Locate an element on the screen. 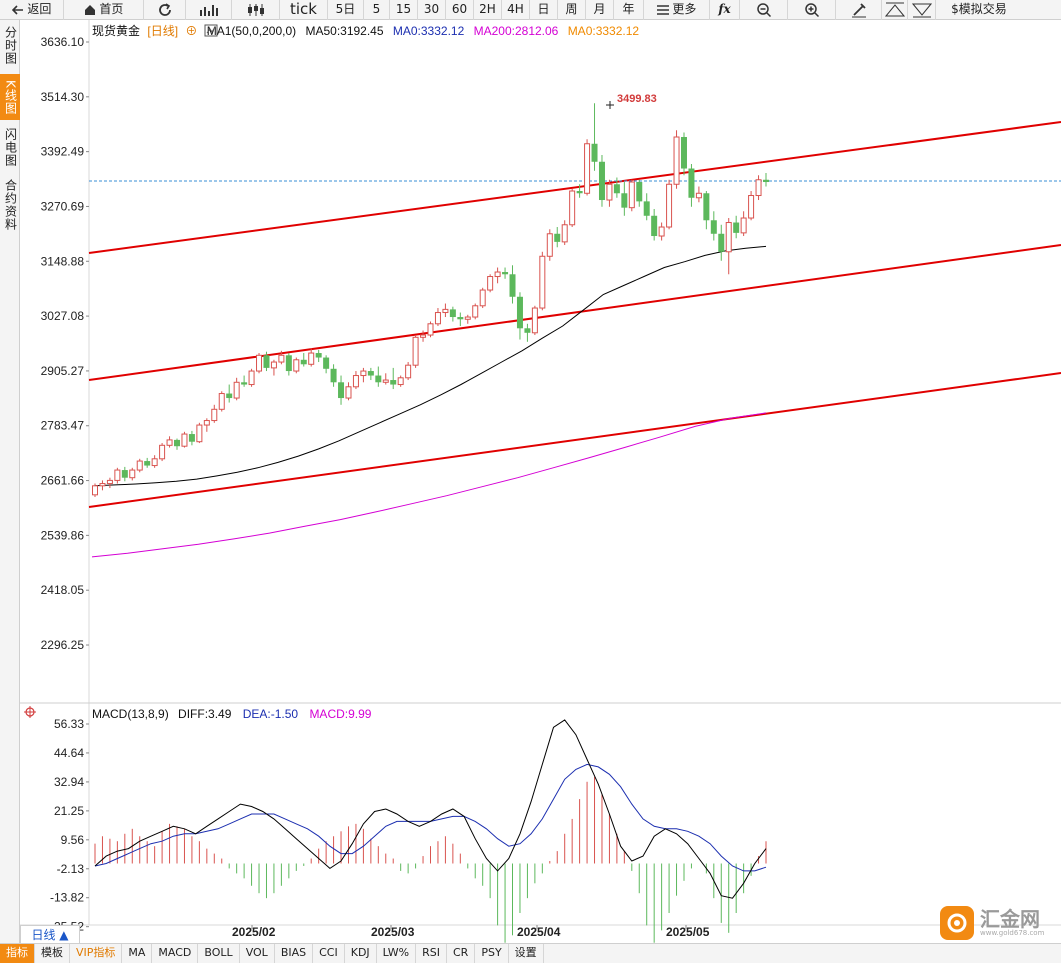 This screenshot has width=1061, height=963. indicator-tab-macd: MACD is located at coordinates (175, 953).